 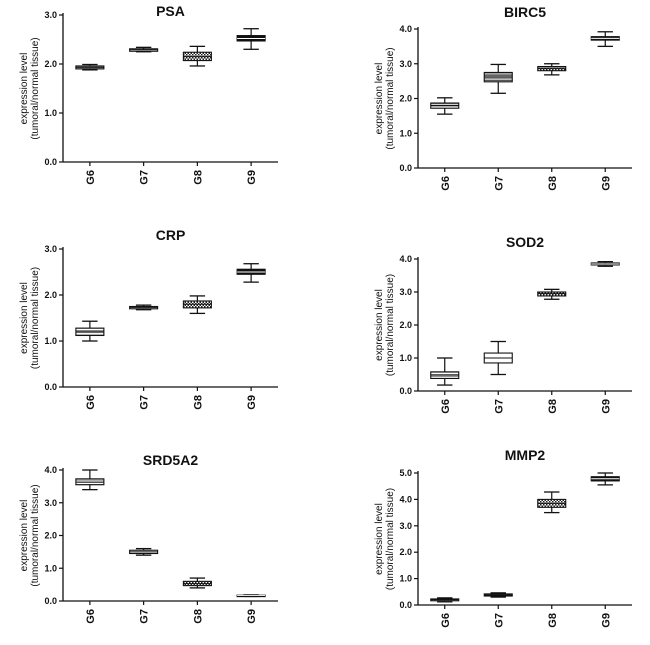 I want to click on chart-title: PSA, so click(x=170, y=11).